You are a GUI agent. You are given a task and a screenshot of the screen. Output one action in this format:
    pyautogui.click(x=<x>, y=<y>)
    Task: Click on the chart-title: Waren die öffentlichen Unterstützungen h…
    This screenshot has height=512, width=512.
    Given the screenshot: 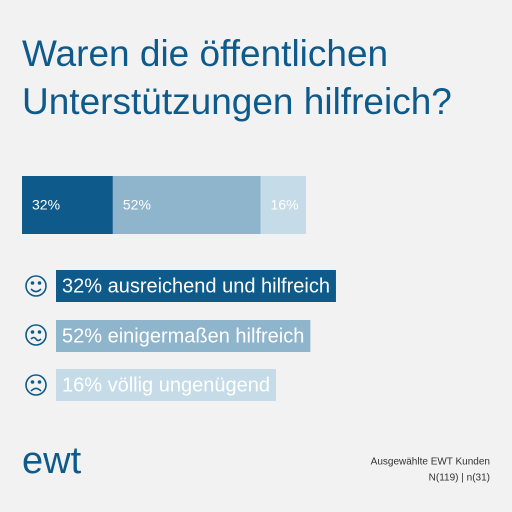 What is the action you would take?
    pyautogui.click(x=237, y=77)
    